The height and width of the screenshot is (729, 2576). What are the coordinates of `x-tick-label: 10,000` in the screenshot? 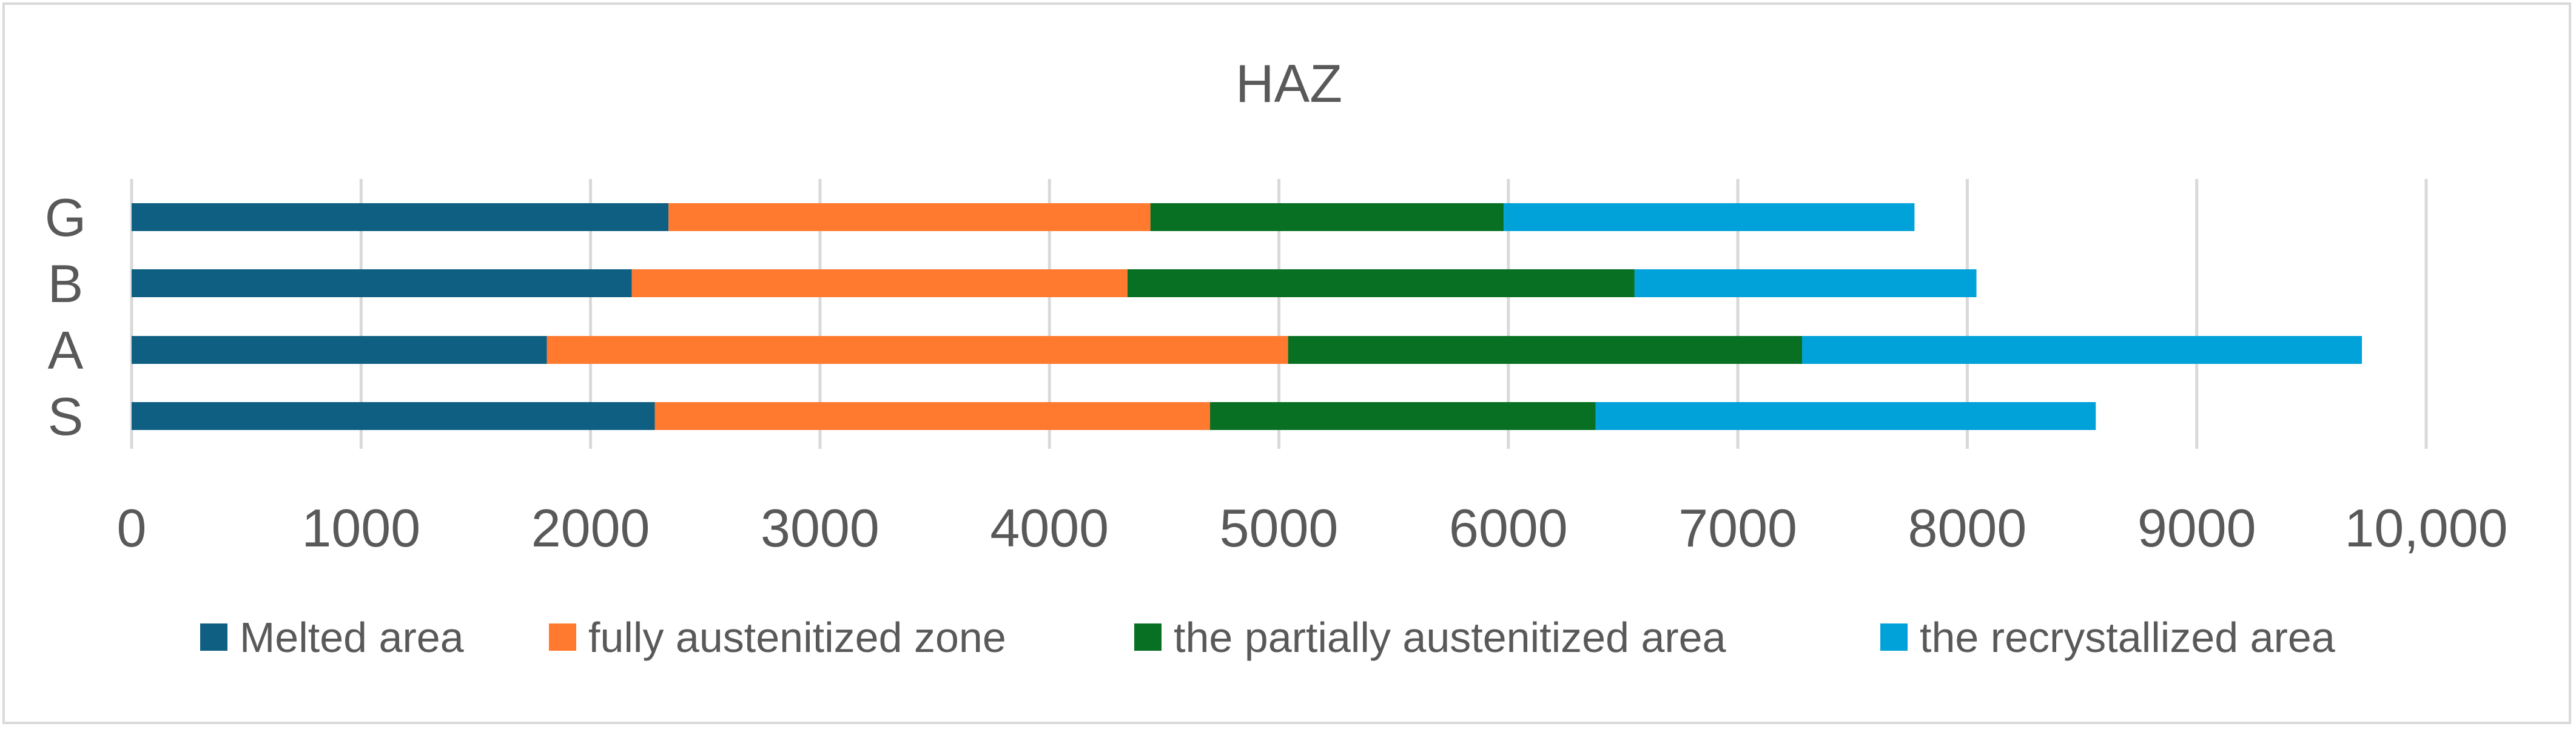 It's located at (2425, 528).